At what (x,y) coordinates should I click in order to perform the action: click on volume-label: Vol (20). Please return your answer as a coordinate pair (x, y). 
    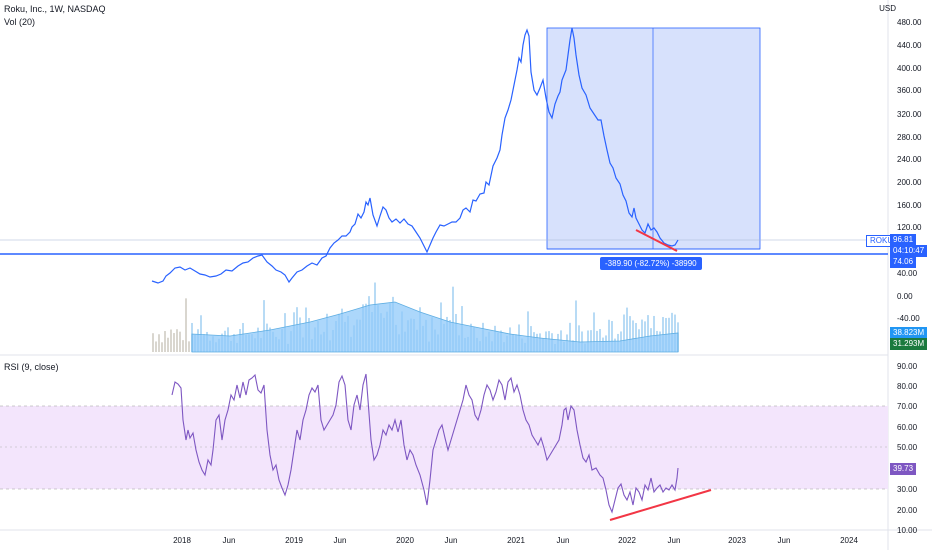
    Looking at the image, I should click on (20, 22).